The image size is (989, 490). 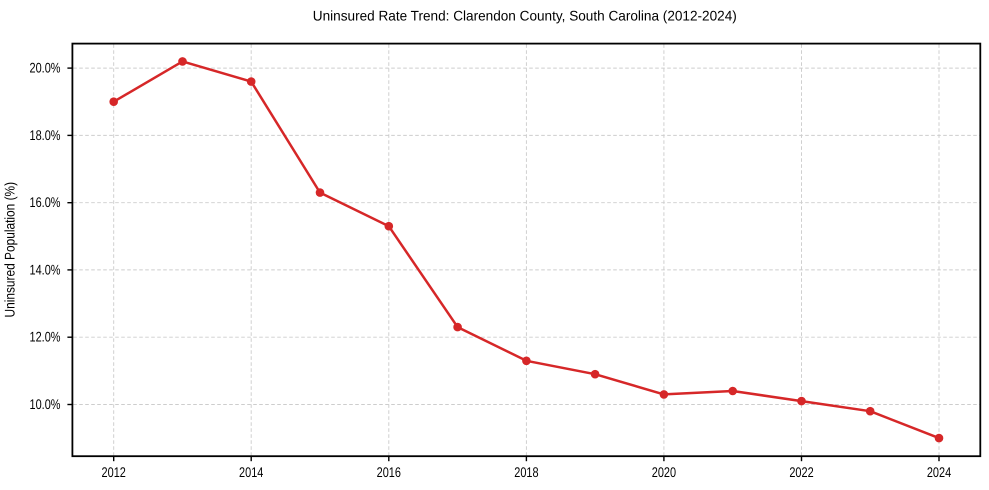 What do you see at coordinates (939, 472) in the screenshot?
I see `svg-text: 2024` at bounding box center [939, 472].